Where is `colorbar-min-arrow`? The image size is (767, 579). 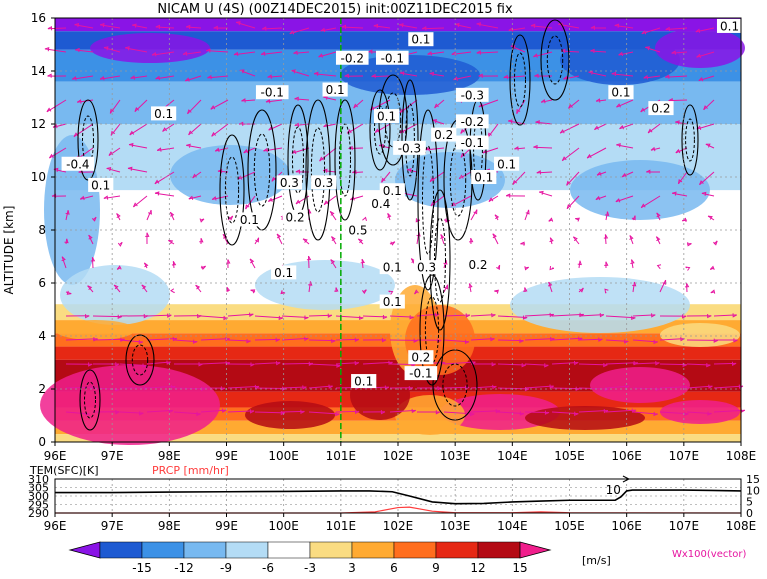
colorbar-min-arrow is located at coordinates (85, 550).